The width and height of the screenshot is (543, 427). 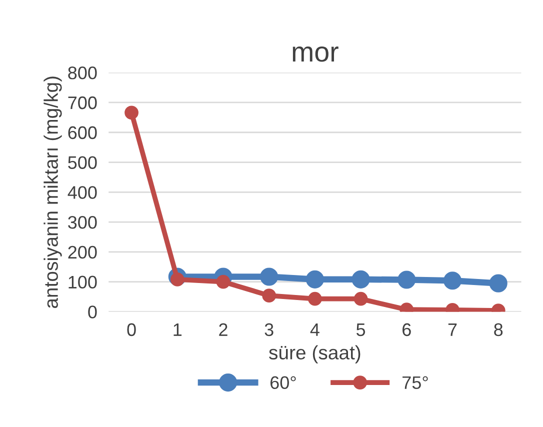 I want to click on y-tick-label: 700, so click(x=82, y=103).